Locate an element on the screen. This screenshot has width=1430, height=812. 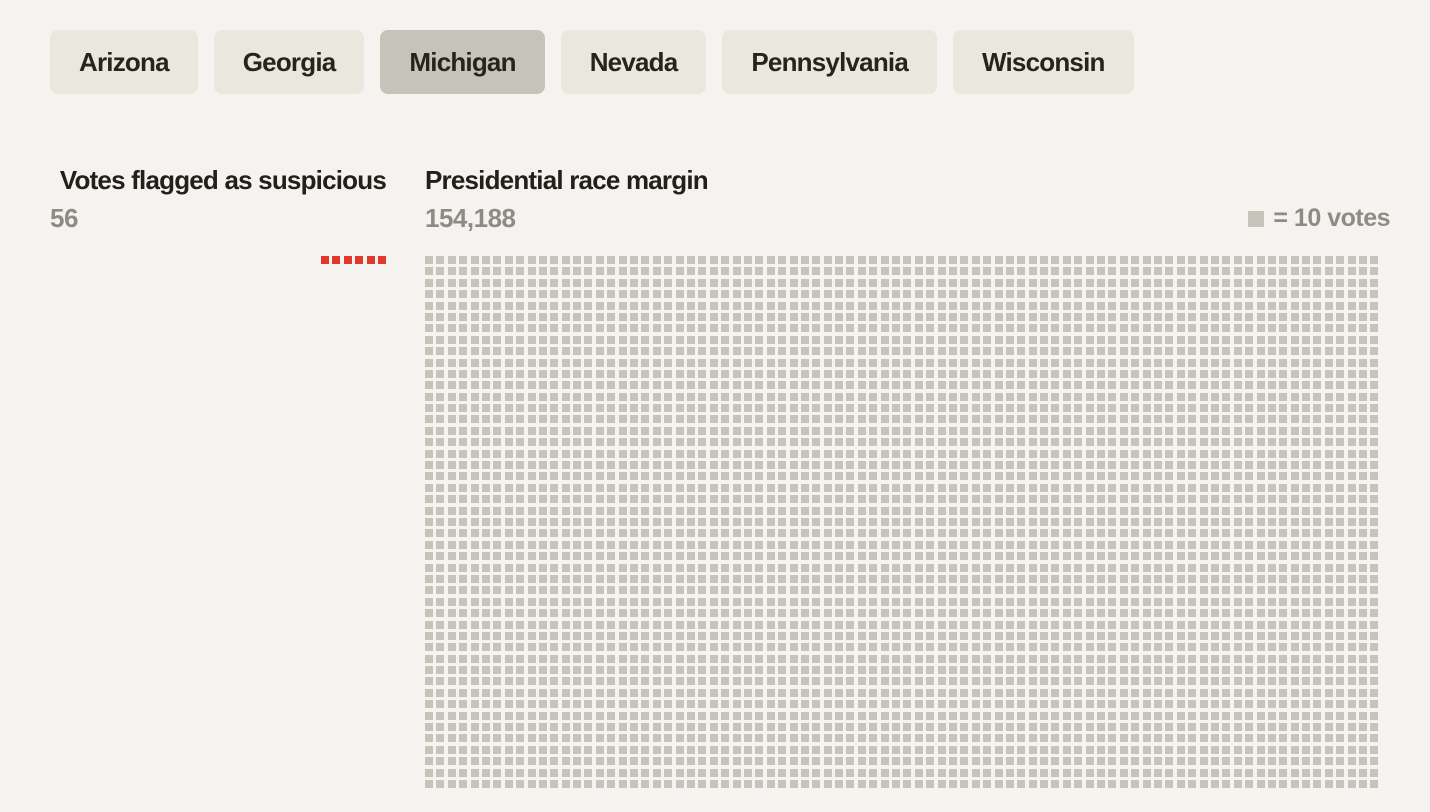
tab-michigan: Michigan is located at coordinates (462, 62).